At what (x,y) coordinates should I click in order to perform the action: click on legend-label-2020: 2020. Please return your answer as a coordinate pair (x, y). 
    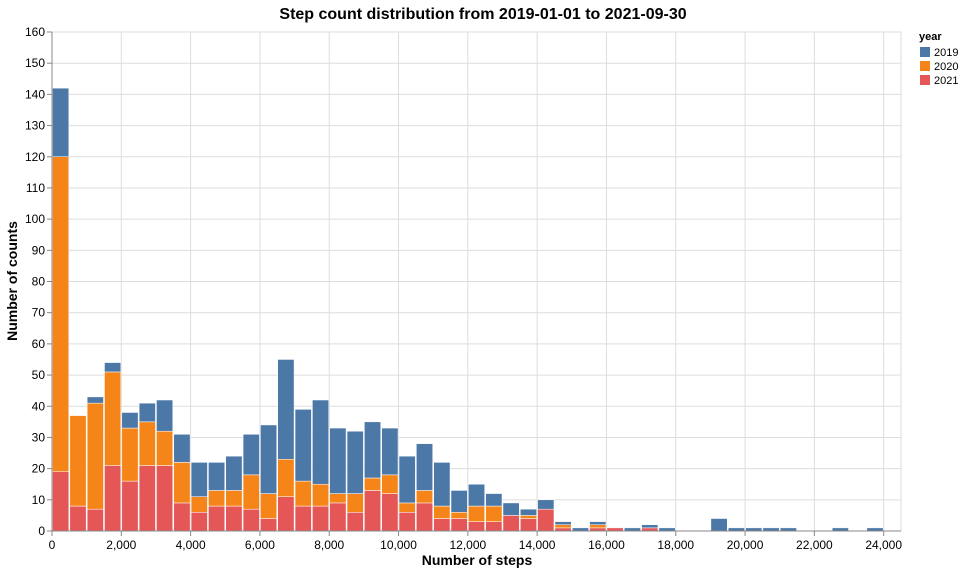
    Looking at the image, I should click on (946, 67).